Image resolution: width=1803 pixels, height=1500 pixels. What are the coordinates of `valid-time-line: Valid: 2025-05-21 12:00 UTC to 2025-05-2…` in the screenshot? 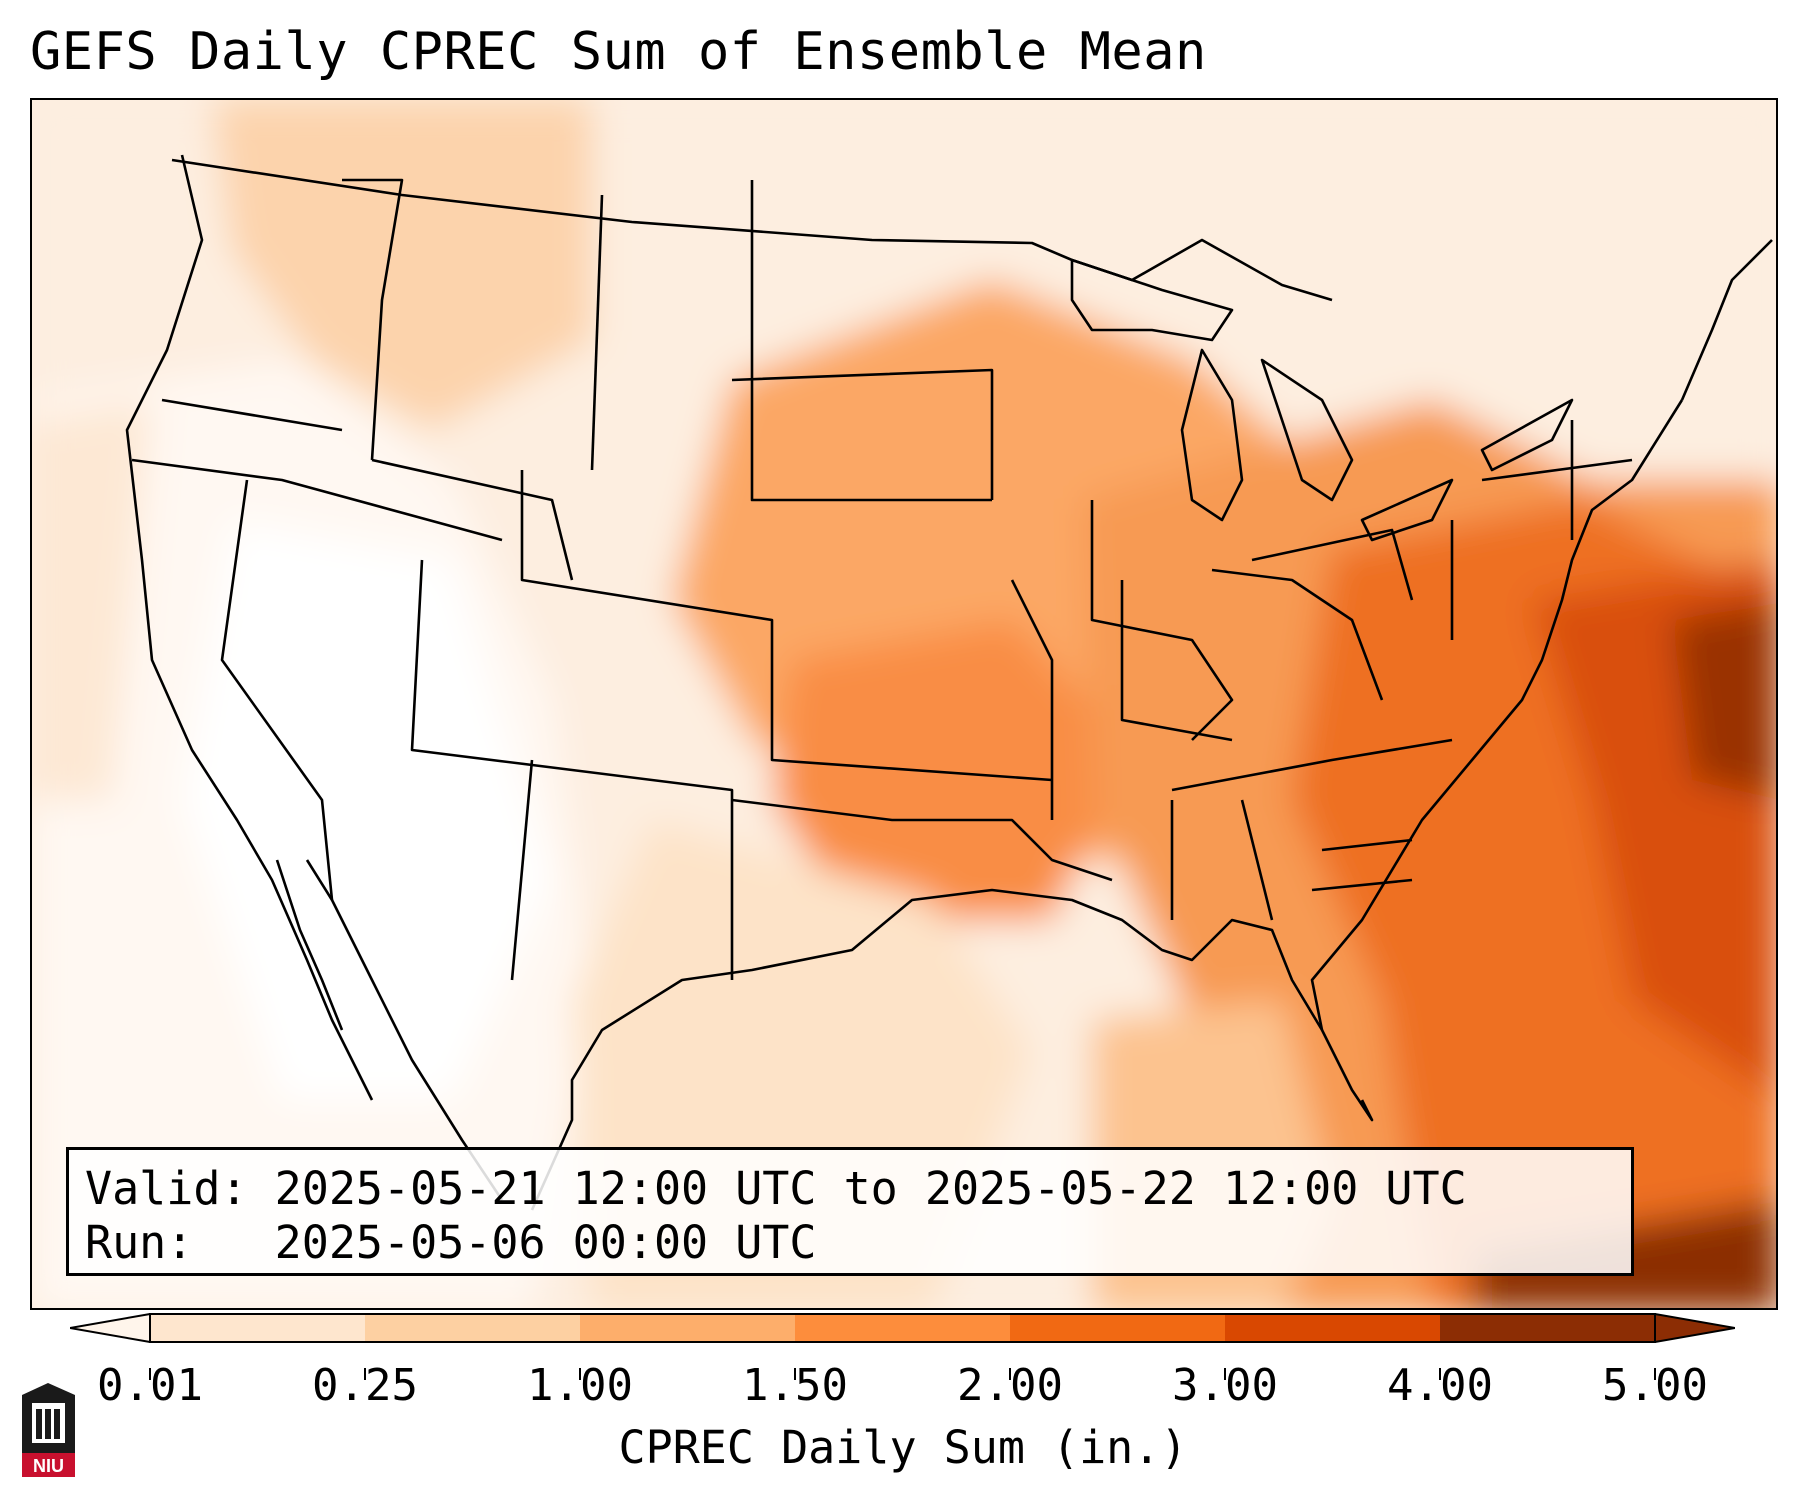 It's located at (776, 1188).